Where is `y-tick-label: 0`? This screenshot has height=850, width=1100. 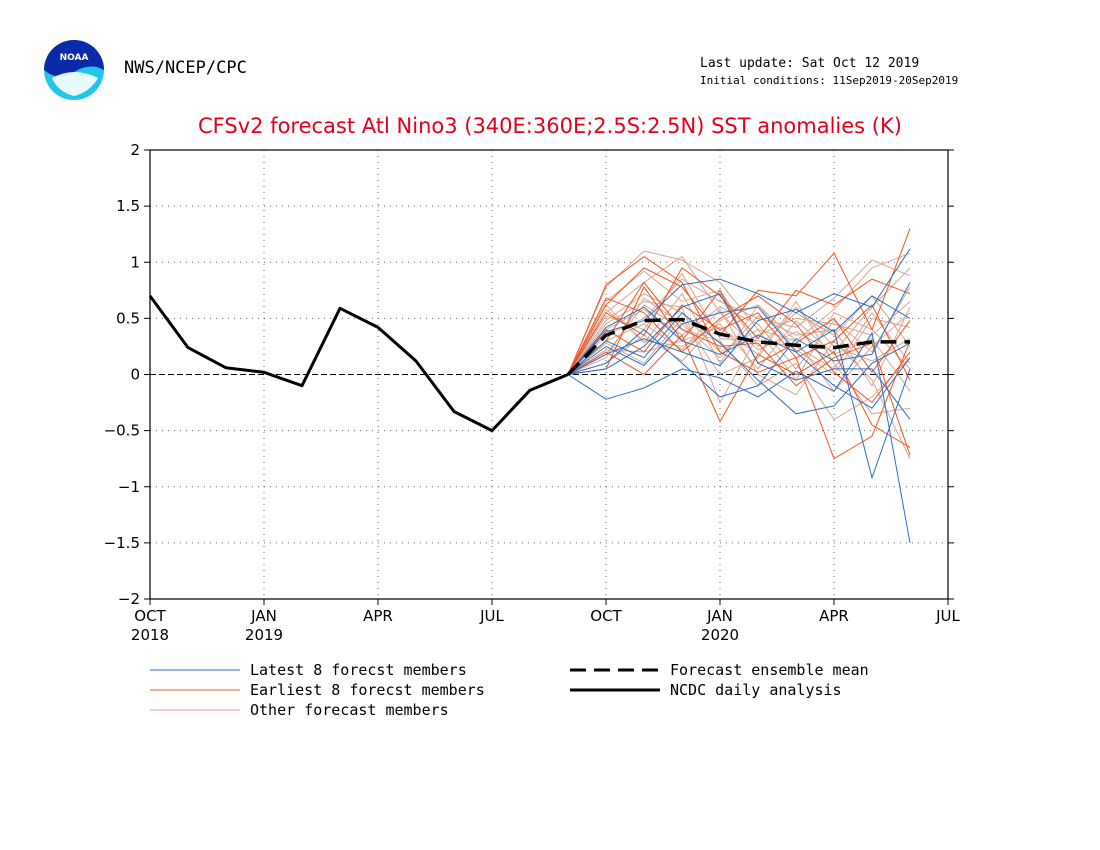 y-tick-label: 0 is located at coordinates (135, 375).